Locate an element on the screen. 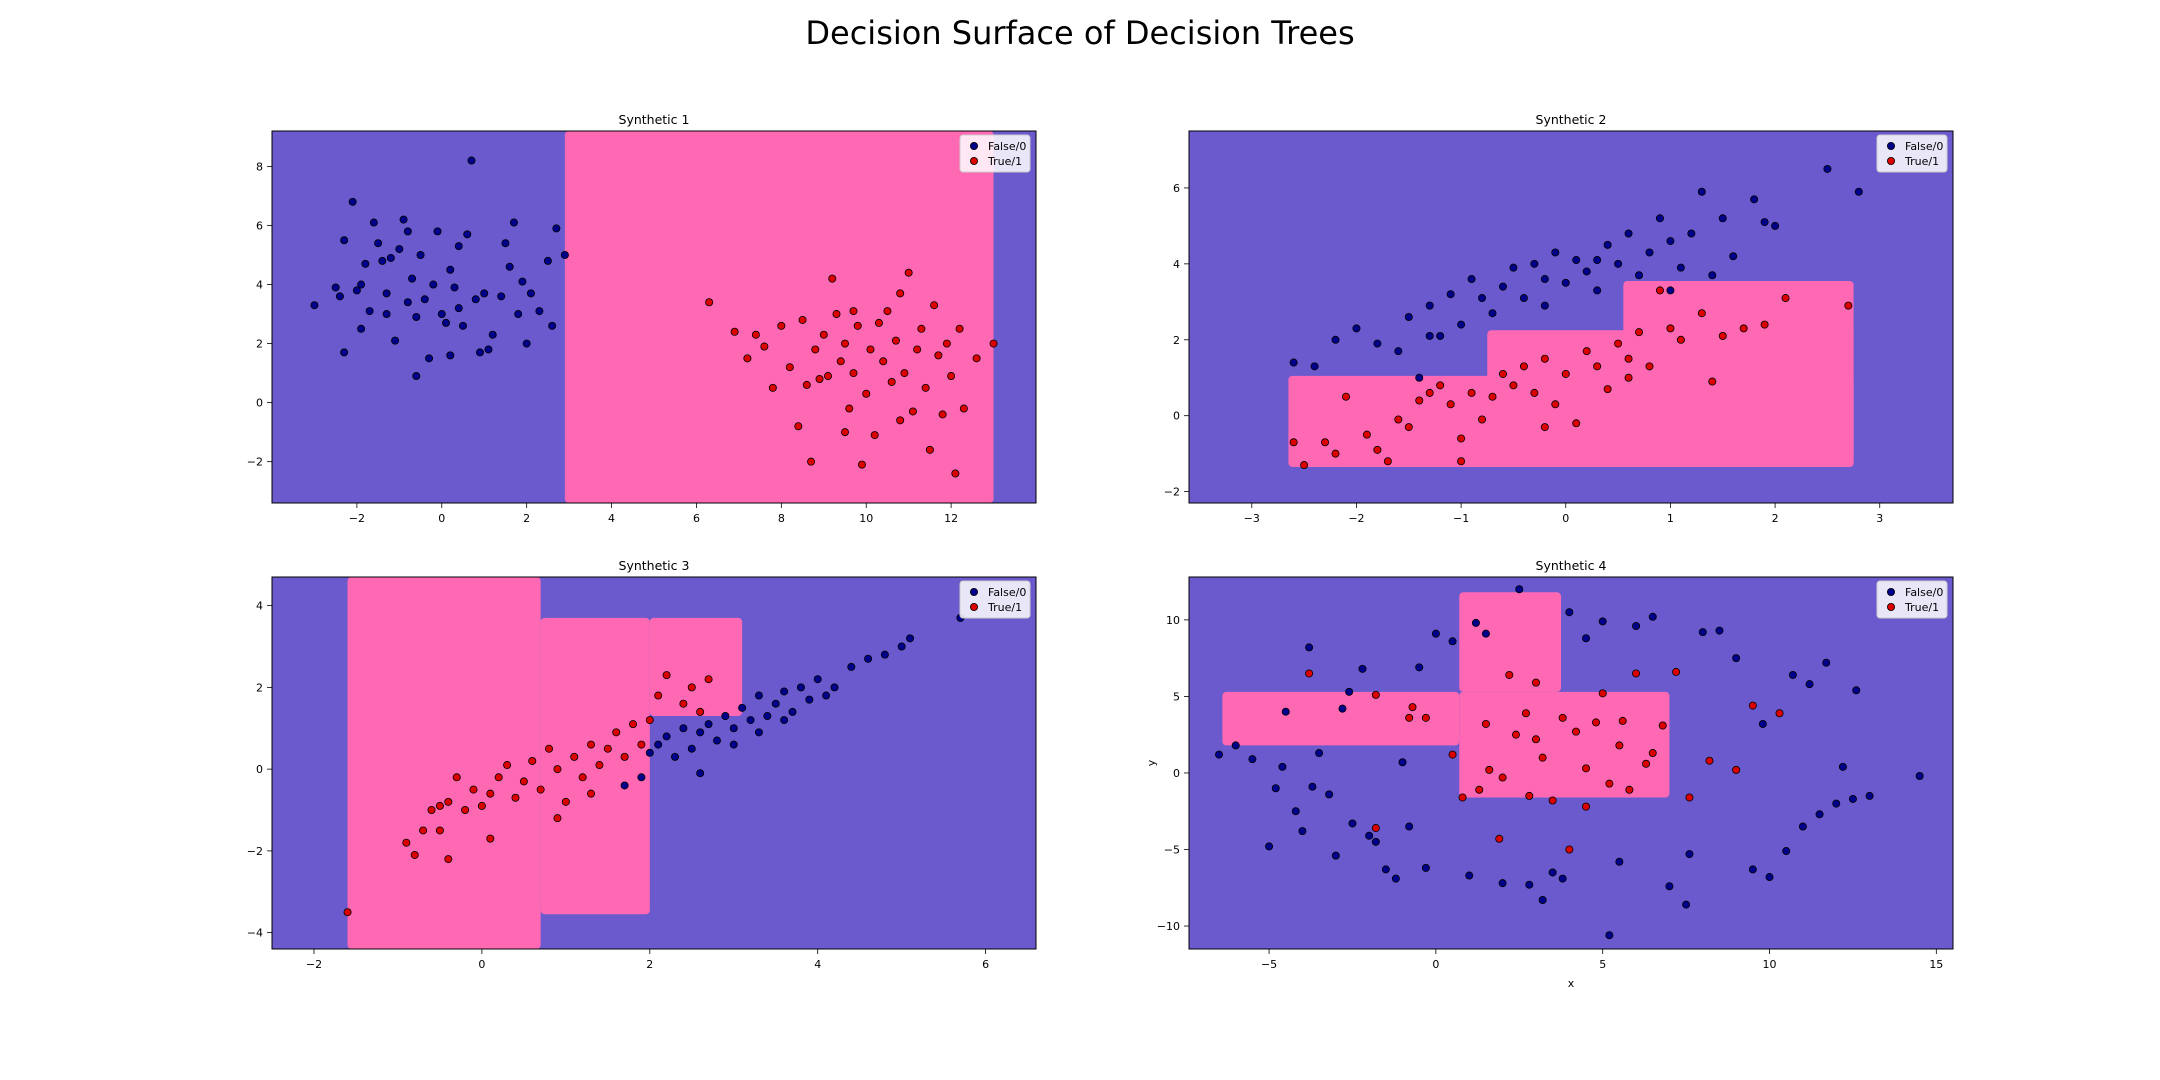 This screenshot has height=1080, width=2160. y-tick-label: 4 is located at coordinates (259, 606).